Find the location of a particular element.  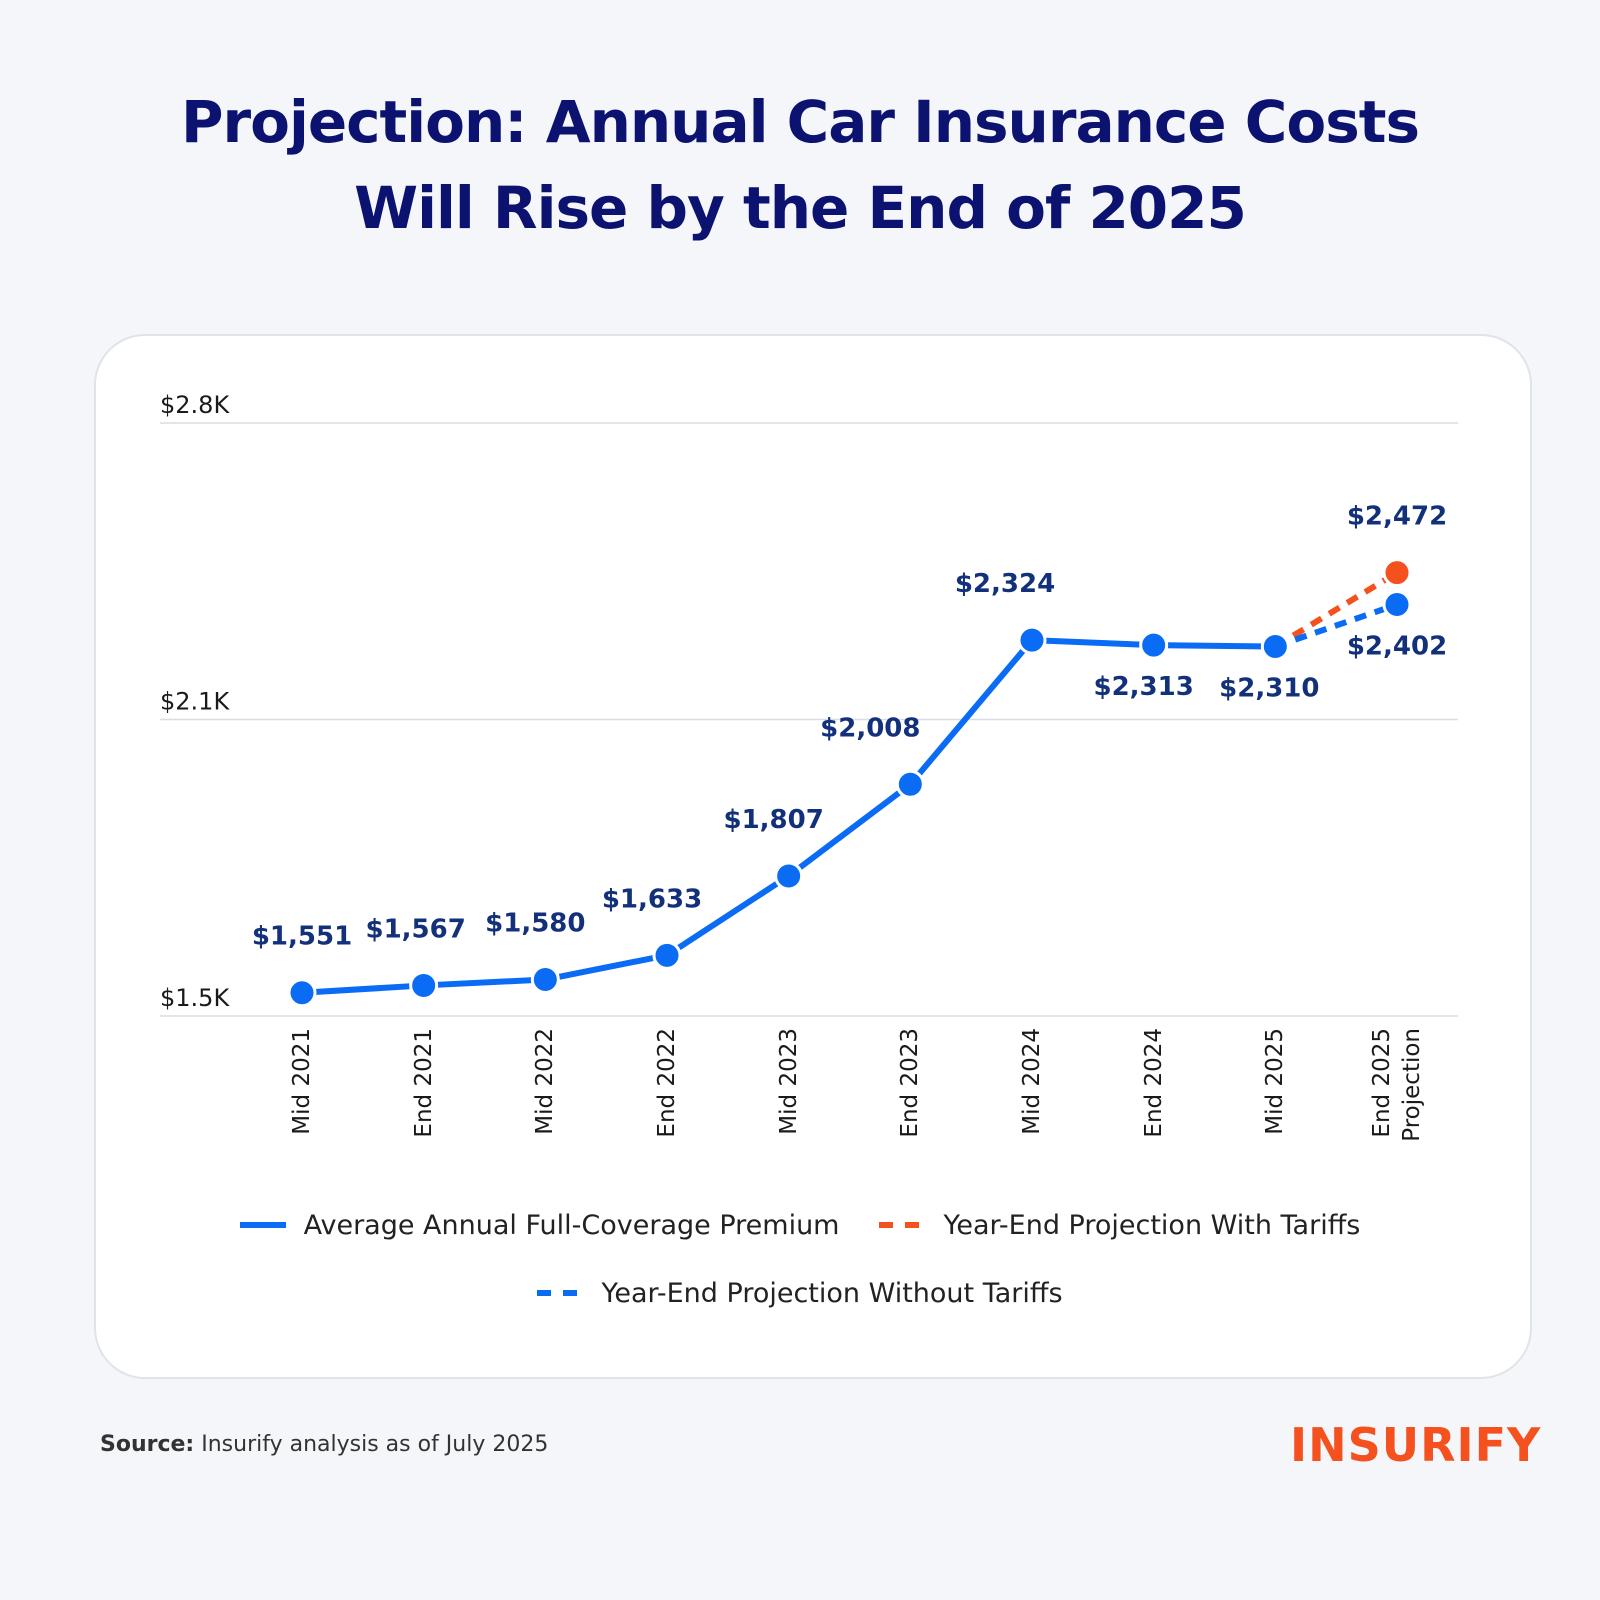

data-label: $2,324 is located at coordinates (1005, 584).